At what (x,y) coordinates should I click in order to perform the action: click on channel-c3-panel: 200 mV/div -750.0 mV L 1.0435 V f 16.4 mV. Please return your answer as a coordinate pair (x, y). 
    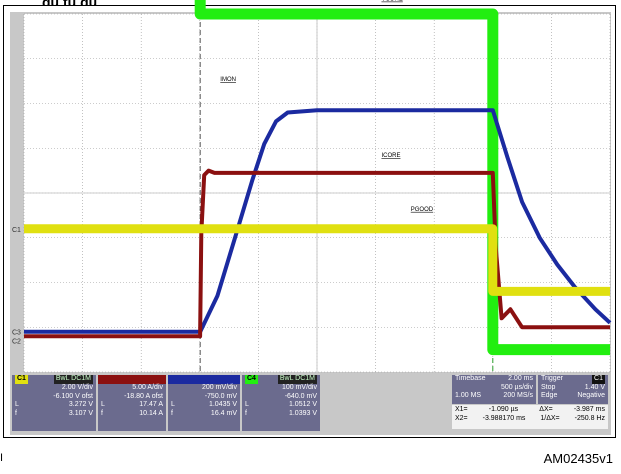
    Looking at the image, I should click on (204, 403).